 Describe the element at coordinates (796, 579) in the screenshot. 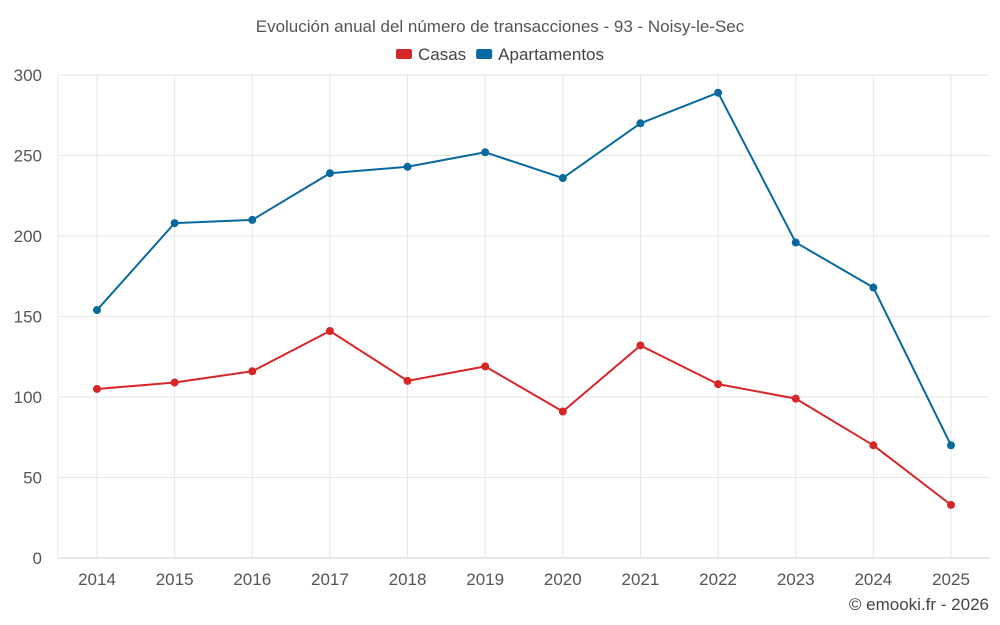

I see `x-tick-label: 2023` at that location.